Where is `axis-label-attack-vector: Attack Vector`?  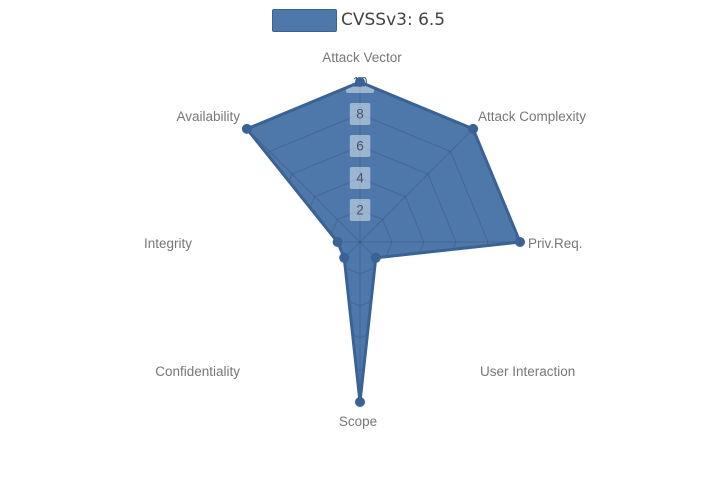
axis-label-attack-vector: Attack Vector is located at coordinates (362, 57).